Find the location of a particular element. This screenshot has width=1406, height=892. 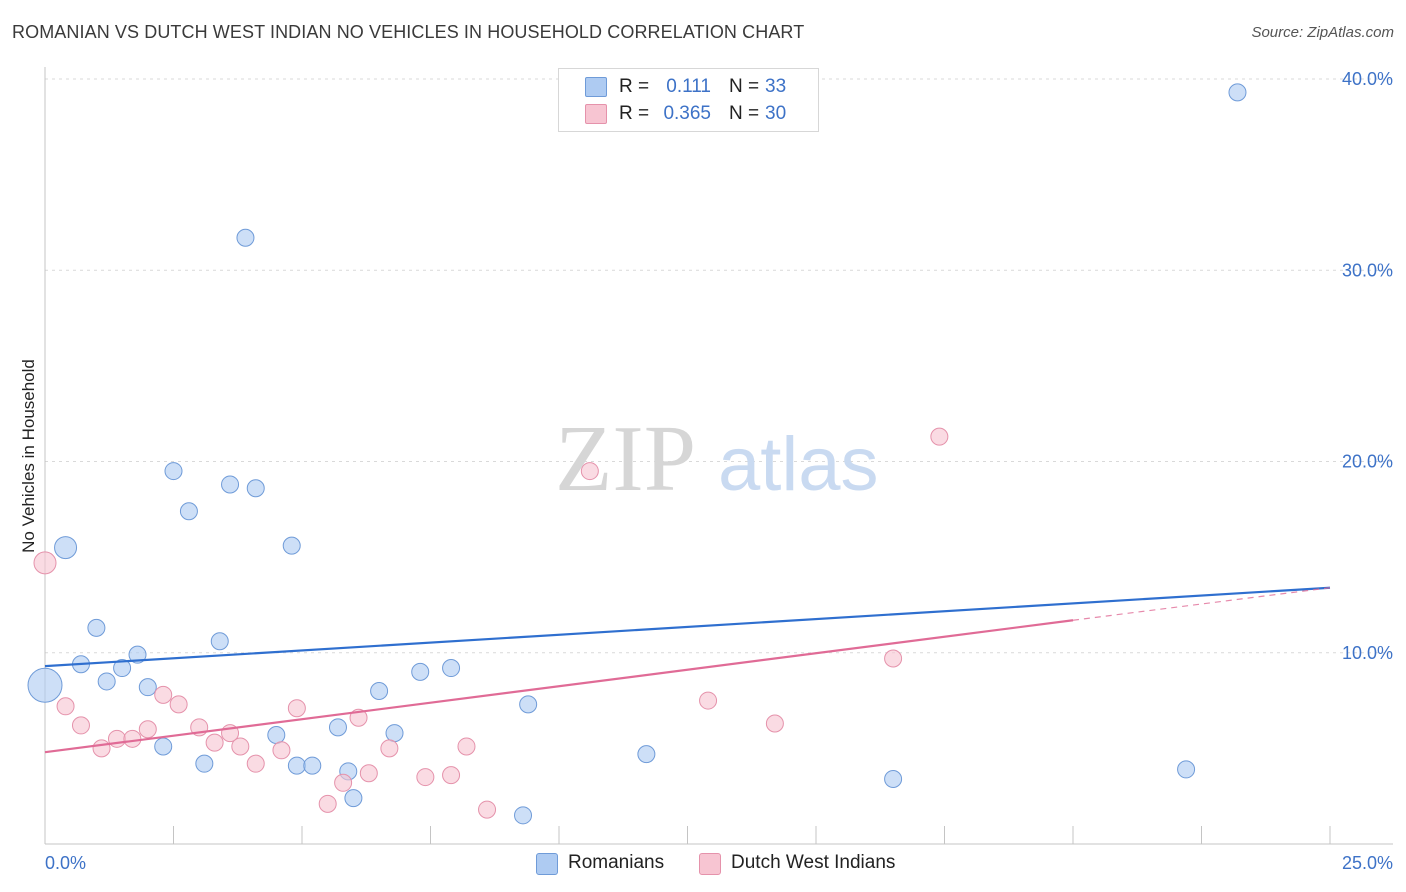

legend-r-value: 0.365 is located at coordinates (687, 113).